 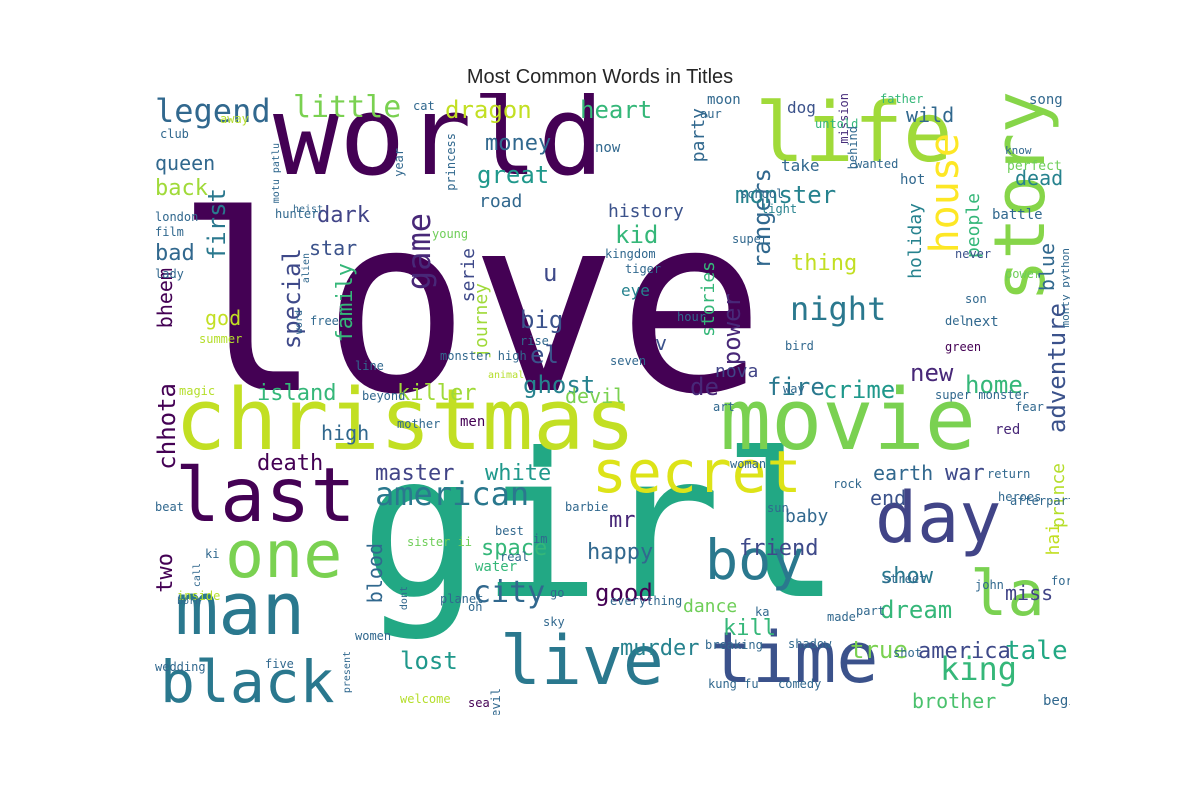 What do you see at coordinates (801, 107) in the screenshot?
I see `word-dog: dog` at bounding box center [801, 107].